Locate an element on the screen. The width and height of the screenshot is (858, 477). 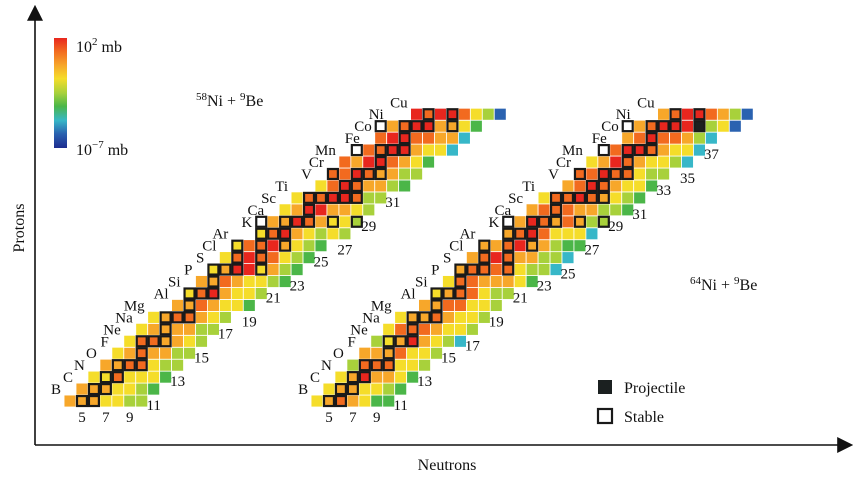
element-label: N is located at coordinates (79, 366).